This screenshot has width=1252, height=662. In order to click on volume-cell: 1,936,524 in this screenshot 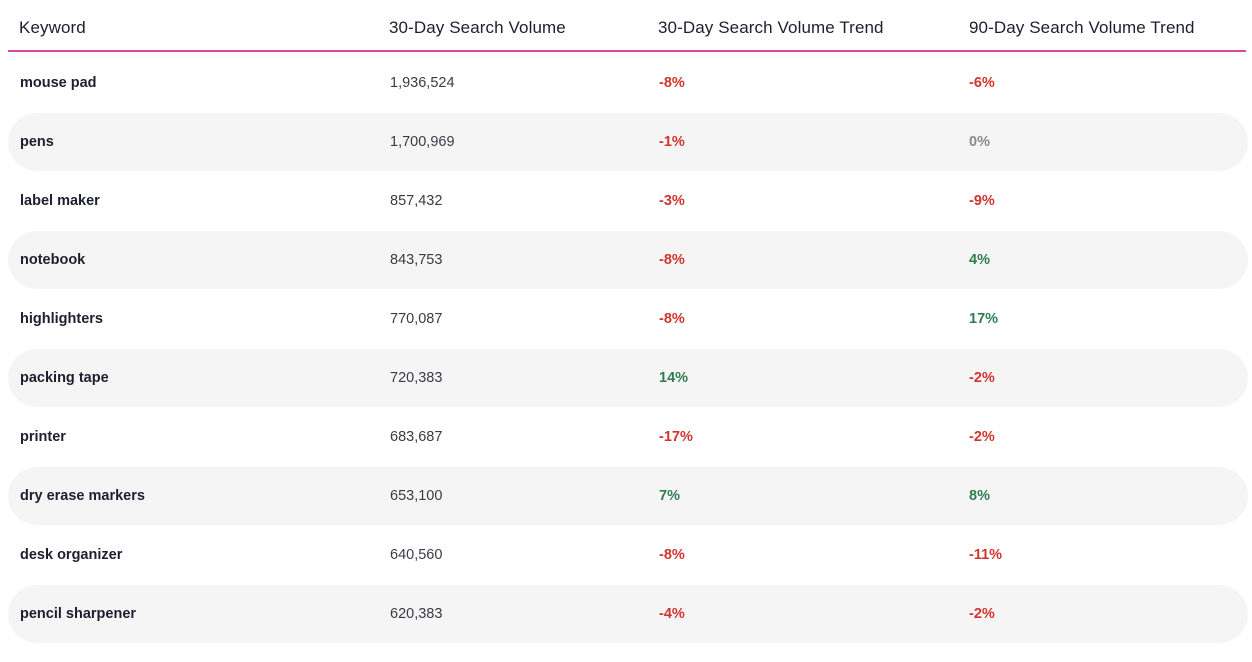, I will do `click(422, 83)`.